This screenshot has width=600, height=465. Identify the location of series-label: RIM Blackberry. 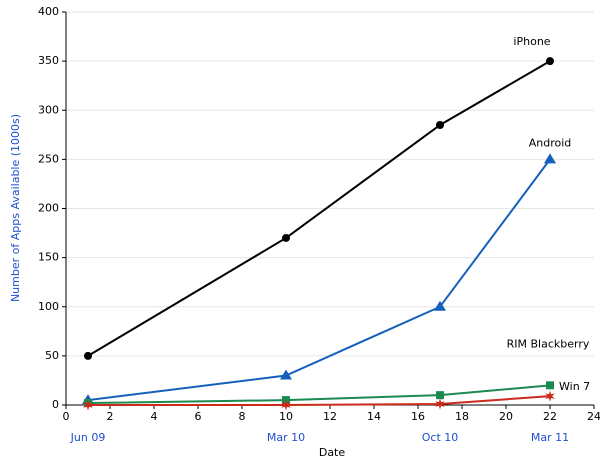
(548, 343).